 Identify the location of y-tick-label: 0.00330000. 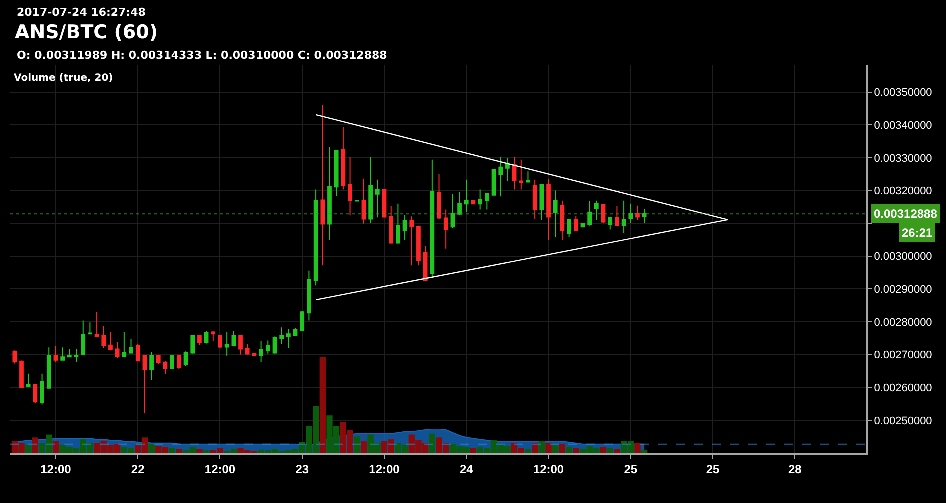
(903, 158).